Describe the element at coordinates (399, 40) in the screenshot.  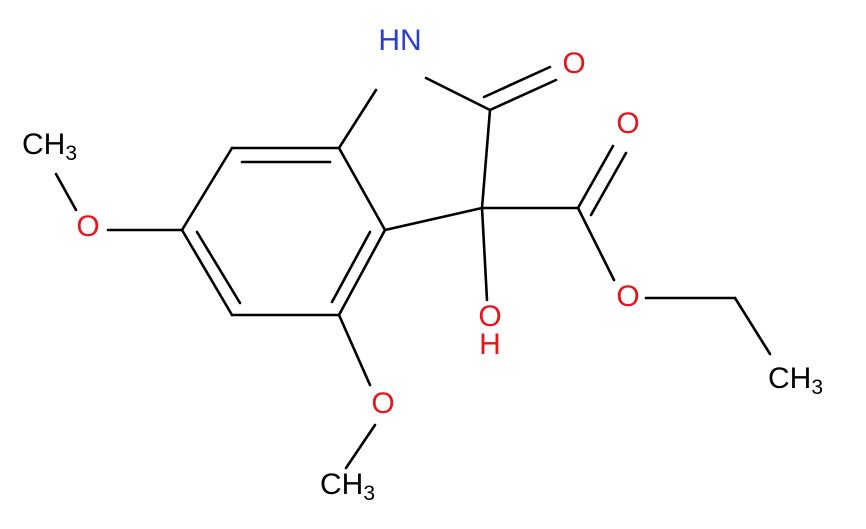
I see `atom-label: HN` at that location.